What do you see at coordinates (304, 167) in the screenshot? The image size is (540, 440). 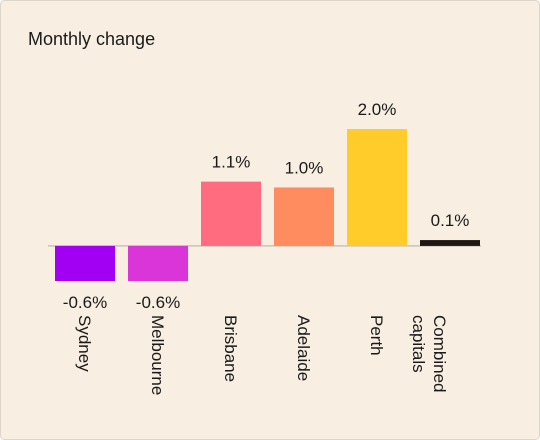 I see `value-label: 1.0%` at bounding box center [304, 167].